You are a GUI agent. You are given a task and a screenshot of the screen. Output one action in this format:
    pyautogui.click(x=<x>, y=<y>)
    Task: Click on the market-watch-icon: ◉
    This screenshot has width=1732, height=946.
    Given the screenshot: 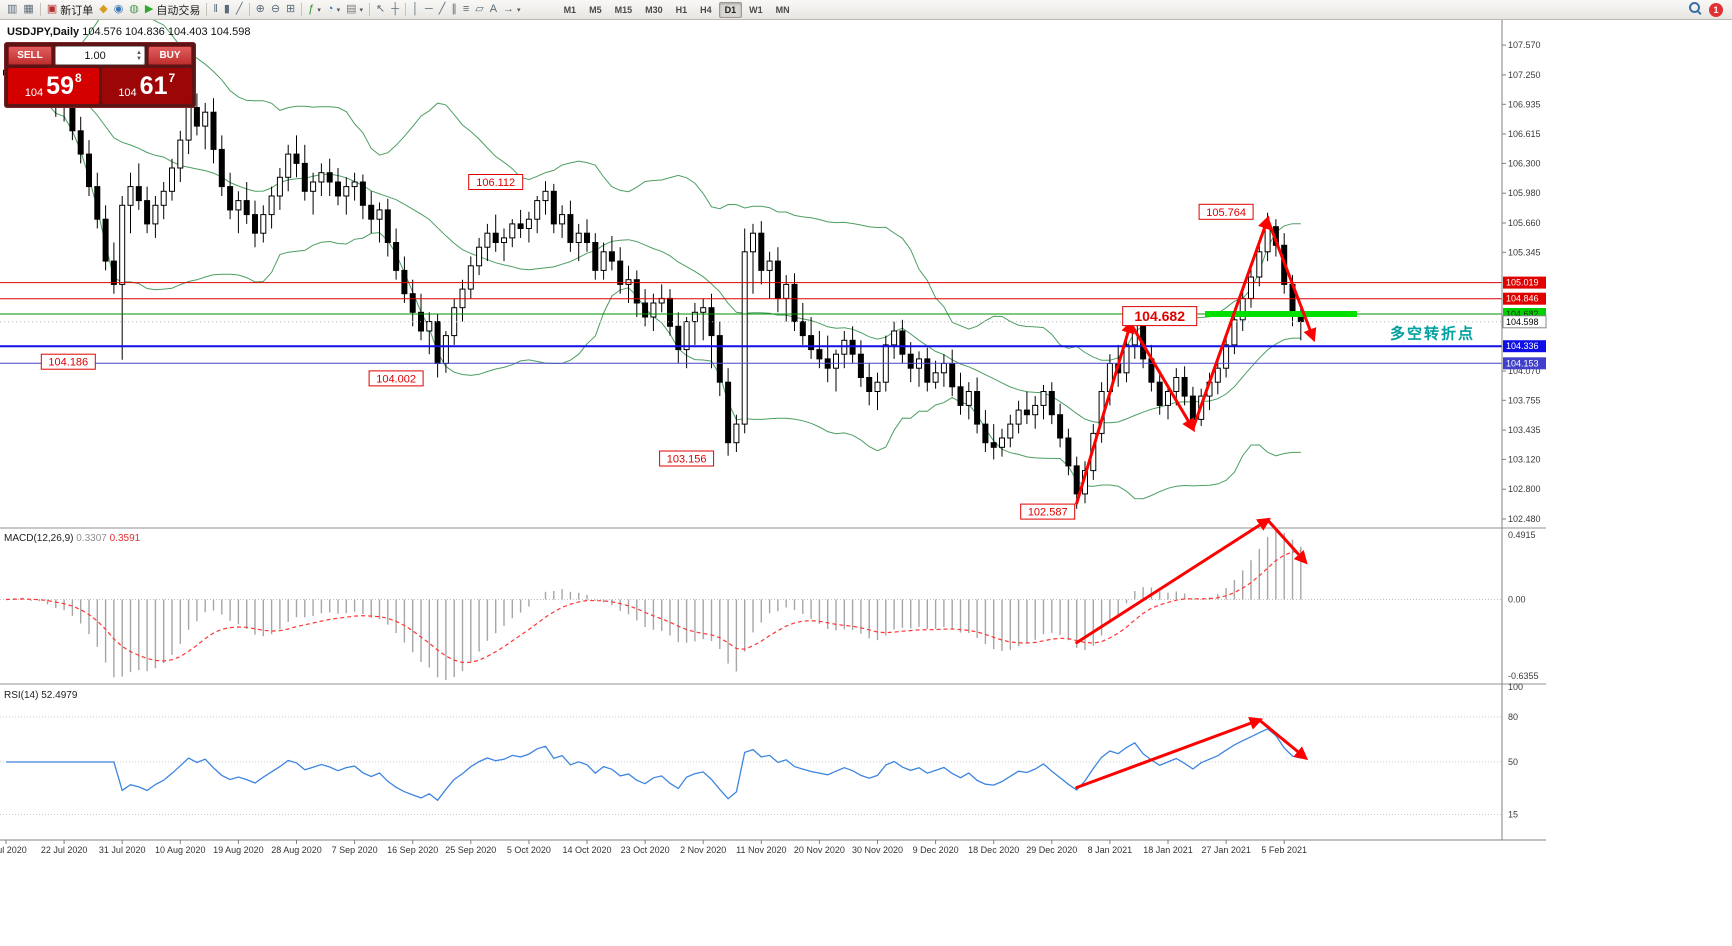 What is the action you would take?
    pyautogui.click(x=118, y=9)
    